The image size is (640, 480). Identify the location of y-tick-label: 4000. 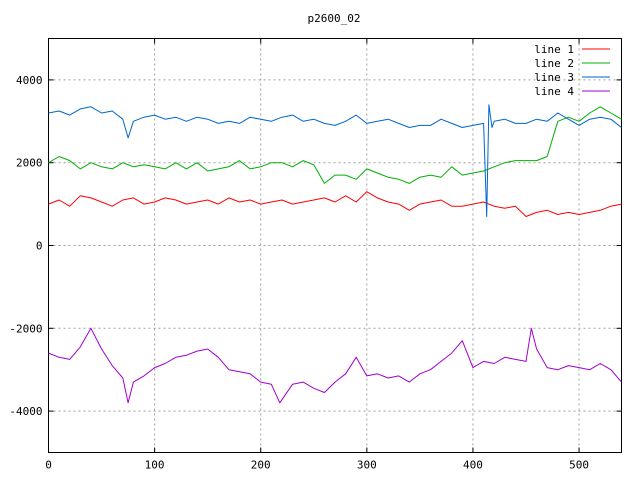
(29, 80).